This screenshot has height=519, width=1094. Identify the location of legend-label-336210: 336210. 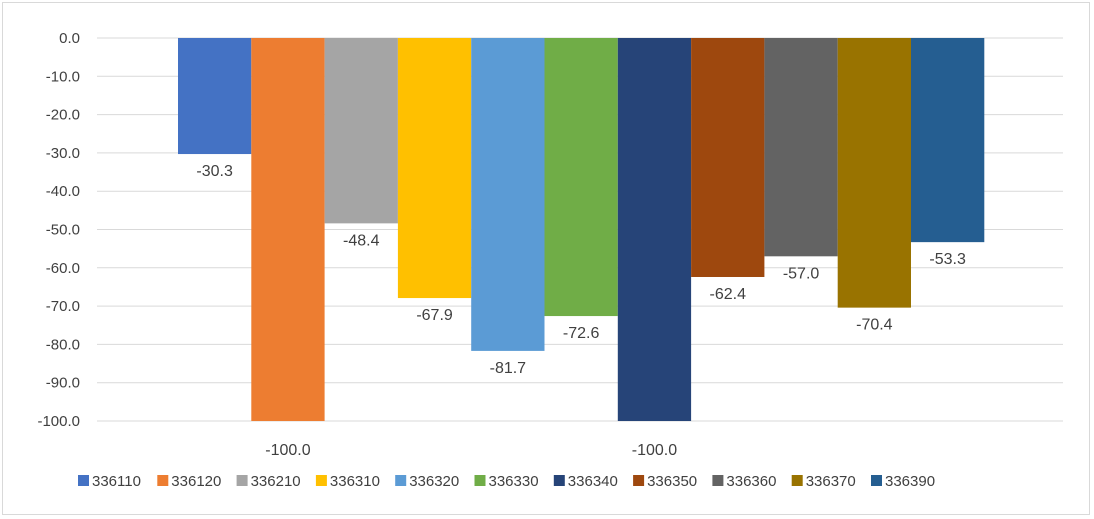
(276, 481).